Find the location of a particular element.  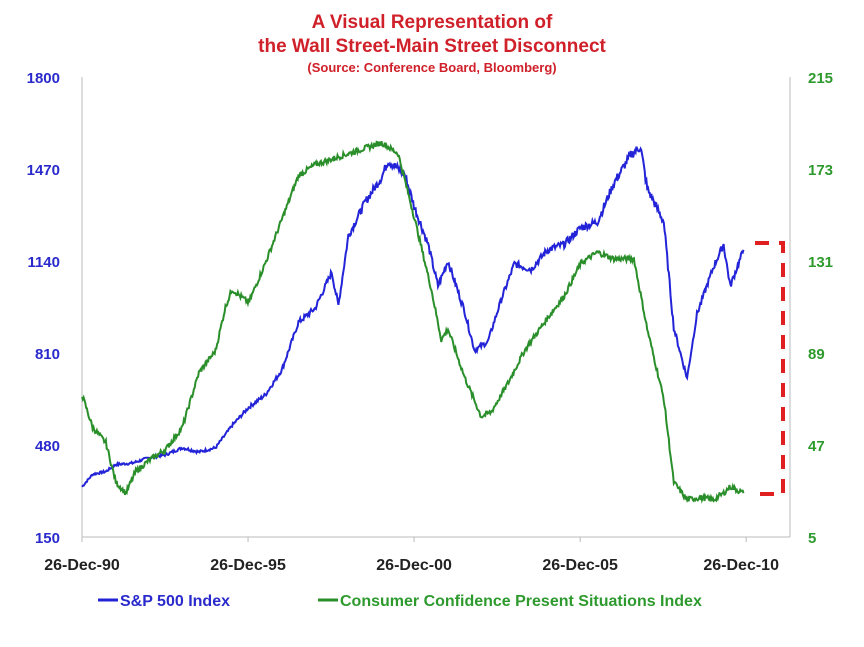

y-left-tick-label: 480 is located at coordinates (47, 446).